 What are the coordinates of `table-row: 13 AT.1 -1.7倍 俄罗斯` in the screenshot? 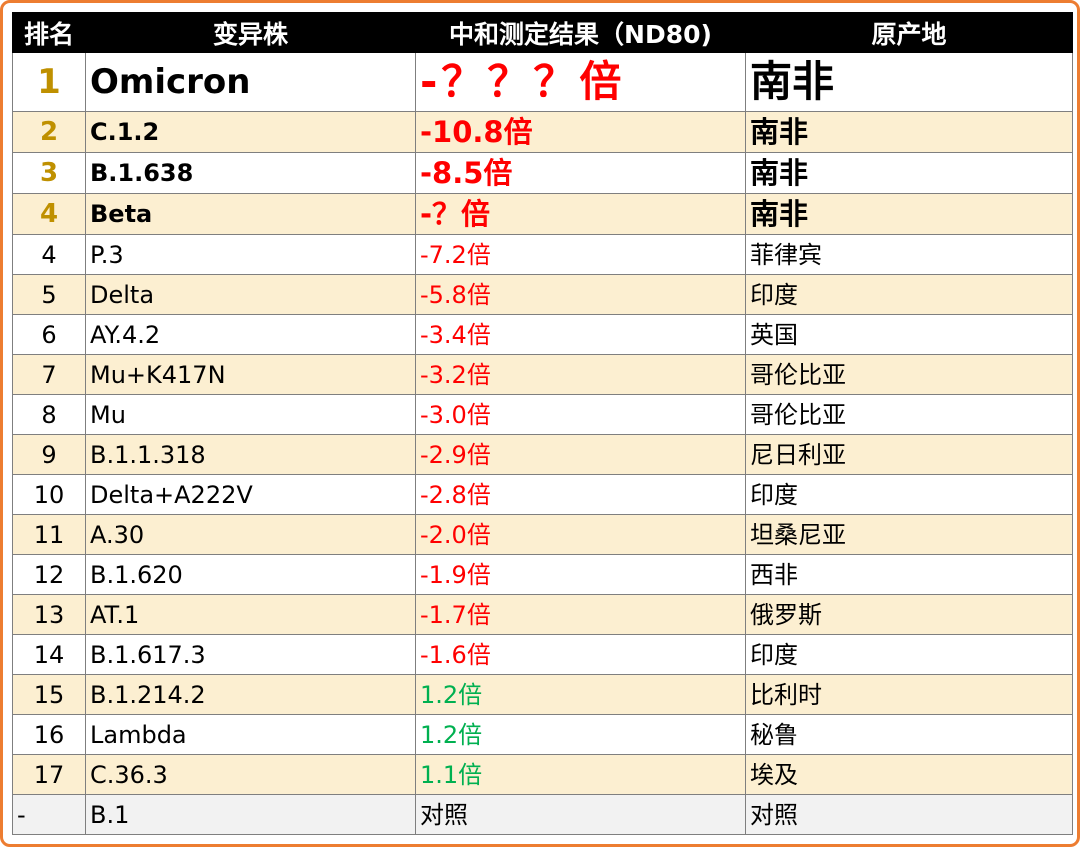 It's located at (542, 614).